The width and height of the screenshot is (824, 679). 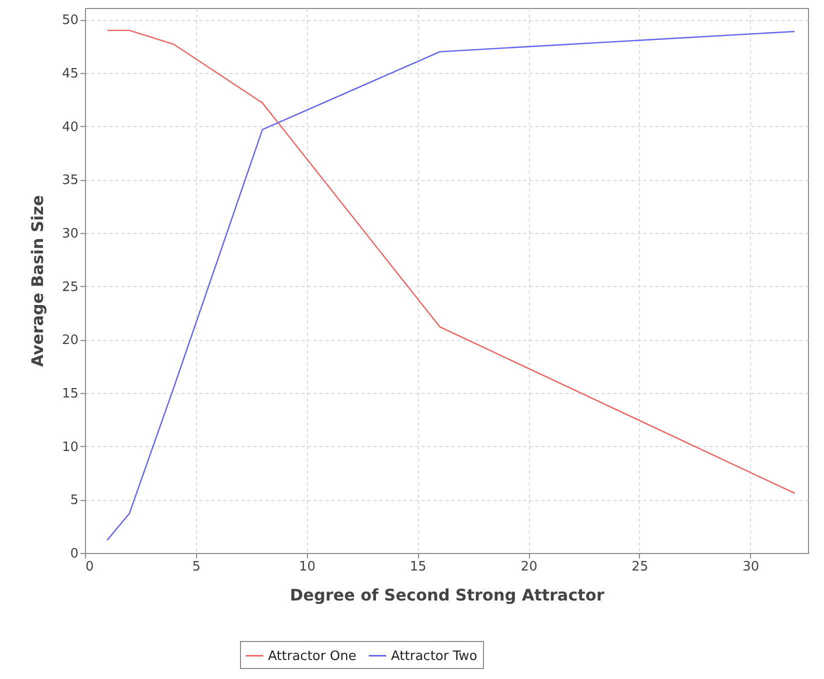 I want to click on legend-label: Attractor One, so click(x=312, y=656).